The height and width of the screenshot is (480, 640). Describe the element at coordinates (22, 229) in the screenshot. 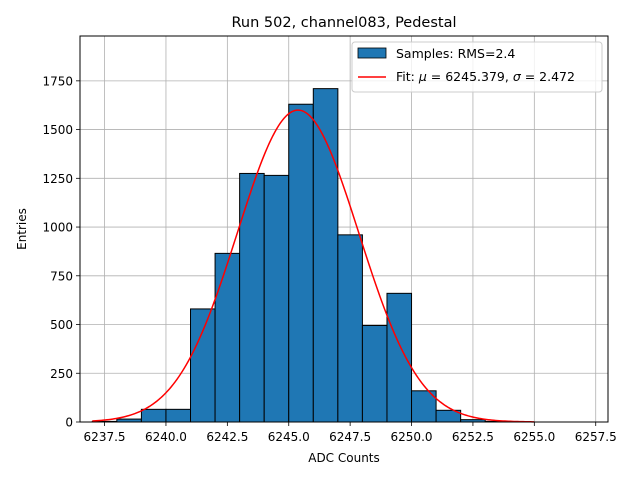

I see `y-axis-label: Entries` at that location.